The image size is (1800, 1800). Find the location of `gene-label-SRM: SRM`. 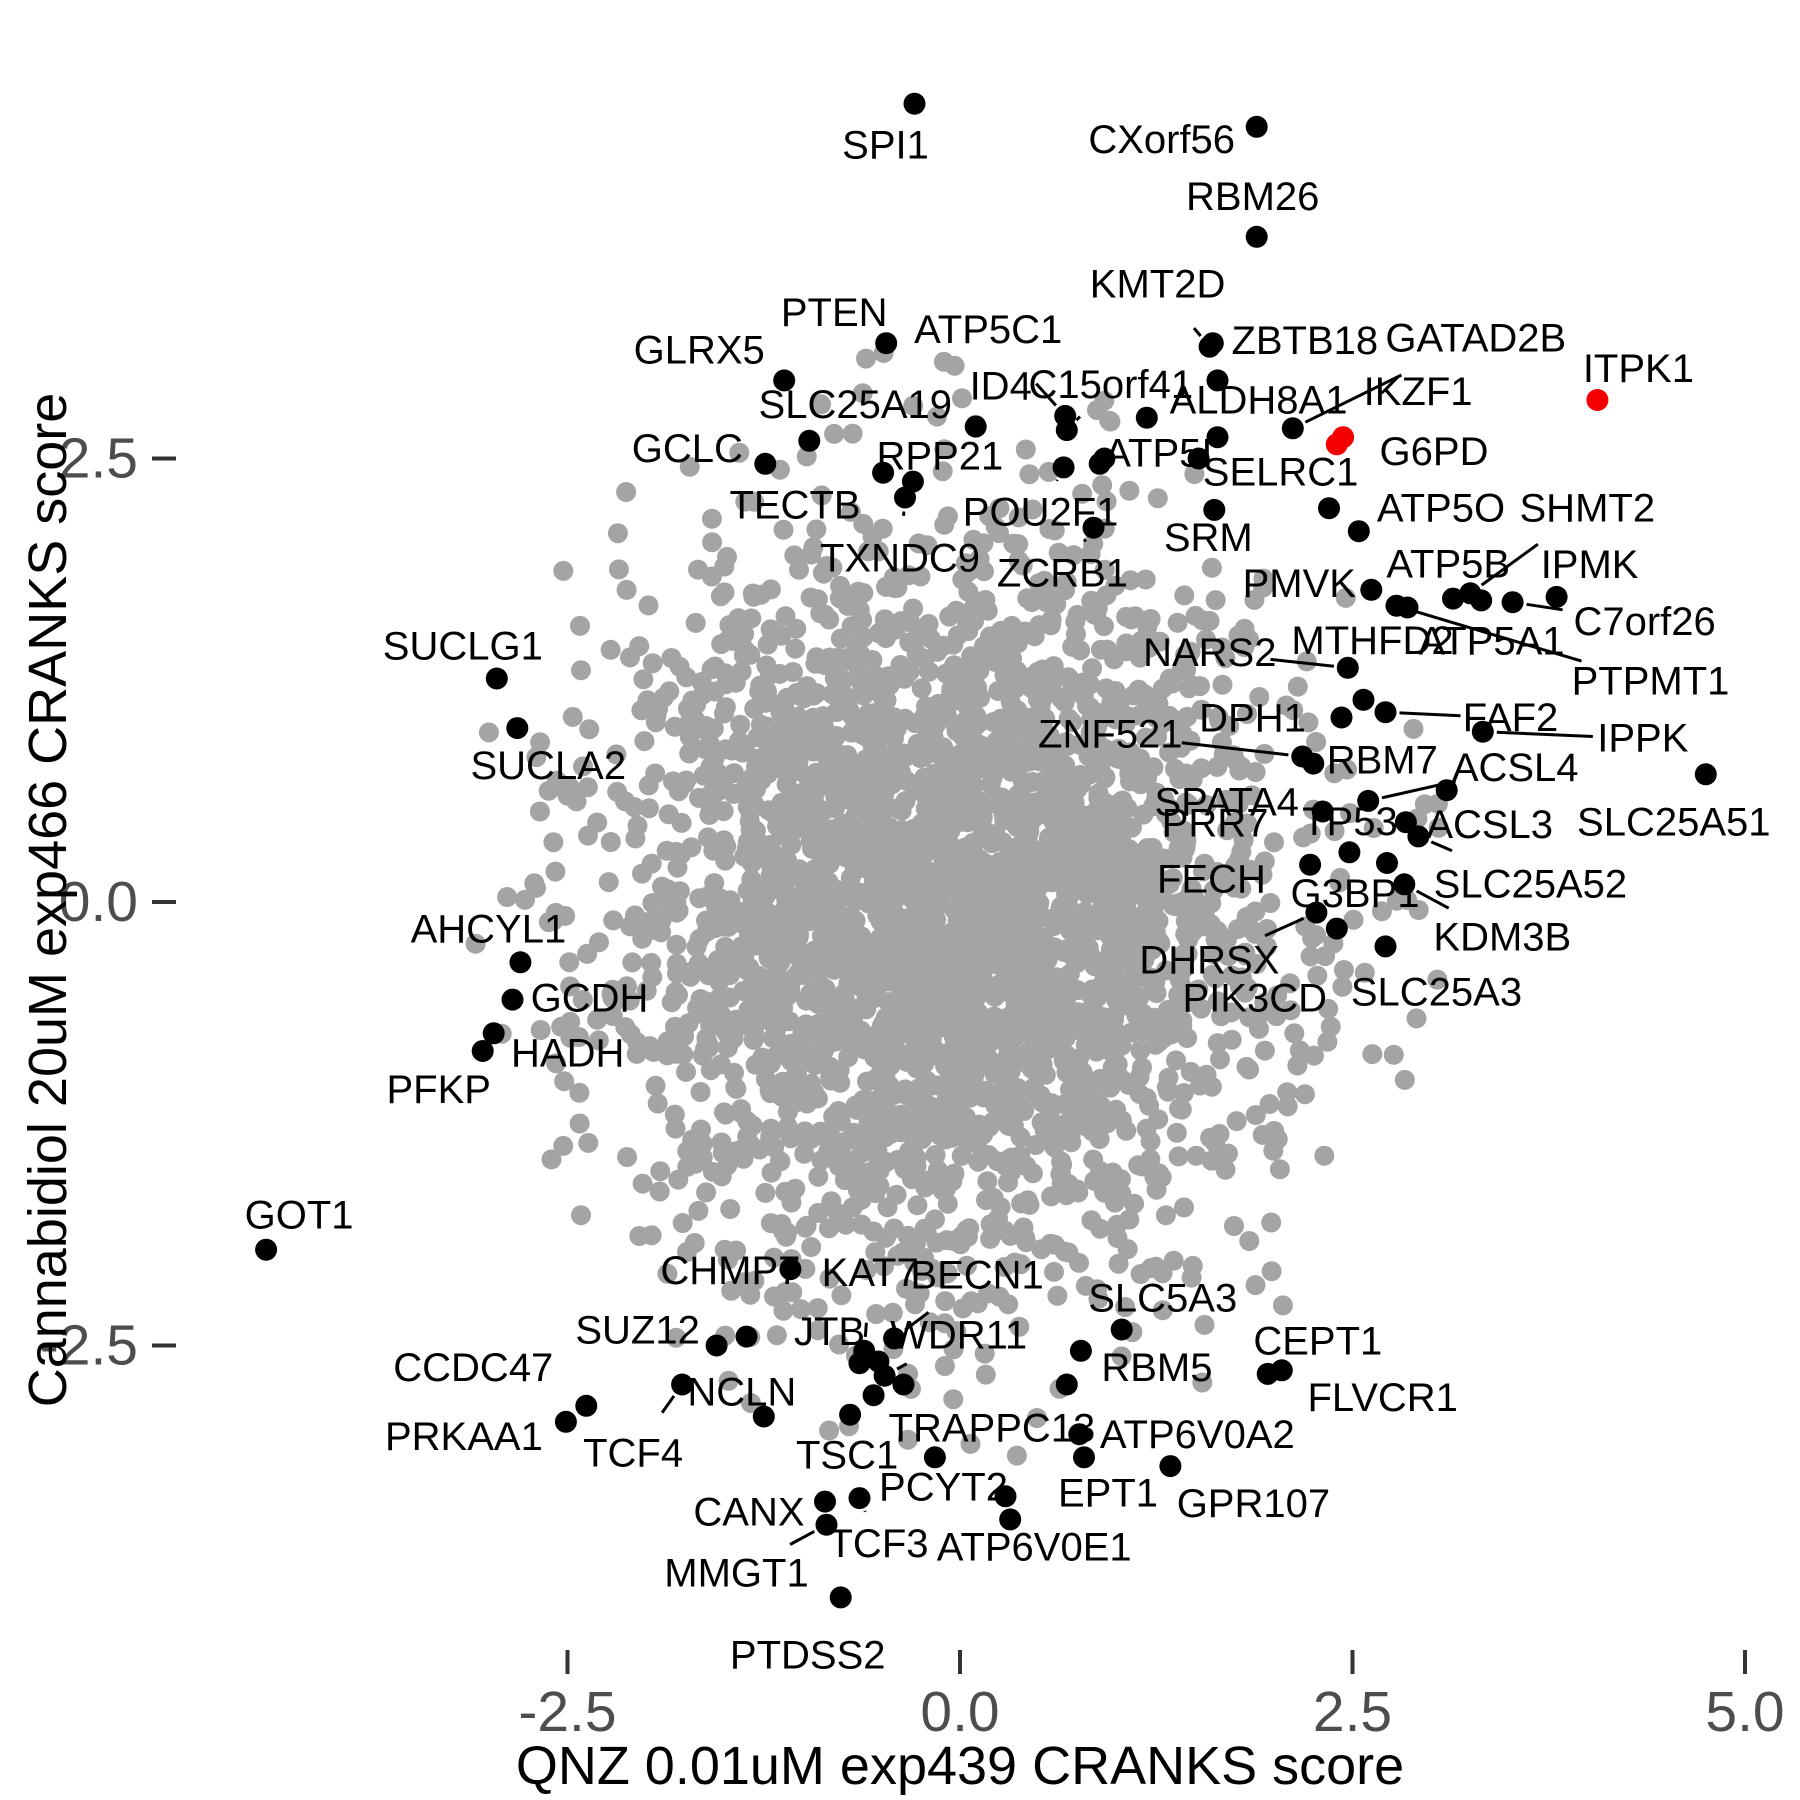

gene-label-SRM: SRM is located at coordinates (1208, 538).